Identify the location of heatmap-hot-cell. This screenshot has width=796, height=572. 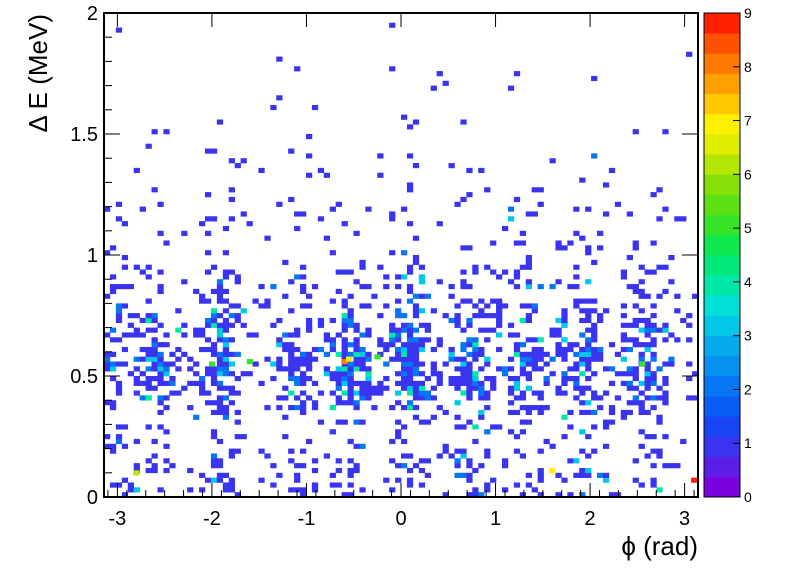
(377, 357).